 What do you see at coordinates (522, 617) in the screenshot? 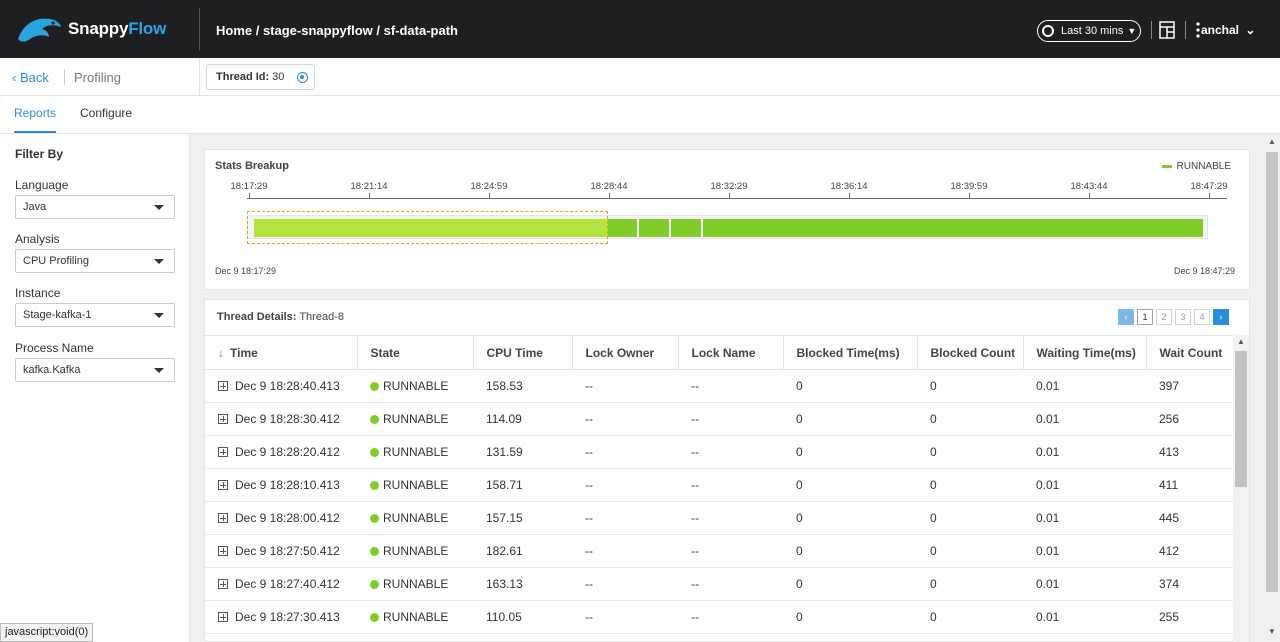
I see `cell-cpu-time: 110.05` at bounding box center [522, 617].